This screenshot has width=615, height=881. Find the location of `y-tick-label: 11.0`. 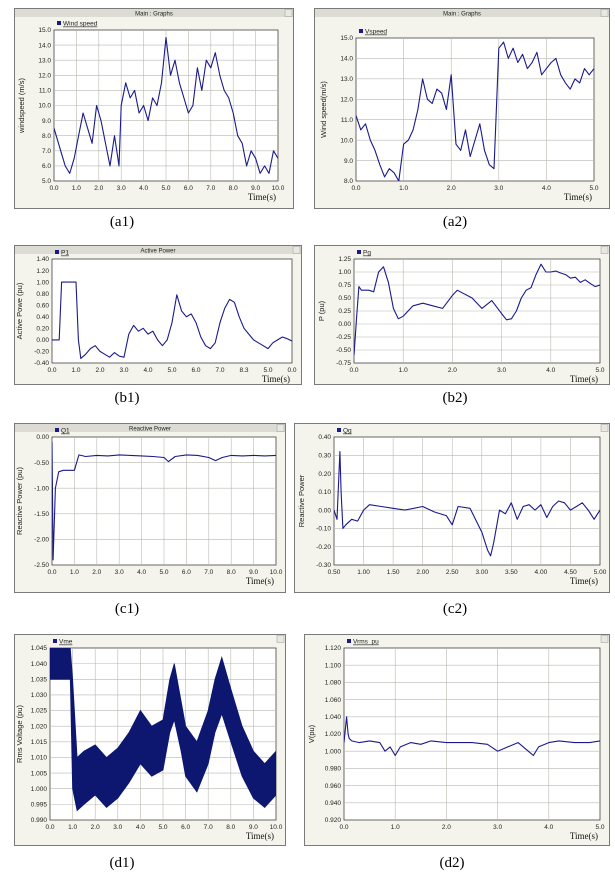

y-tick-label: 11.0 is located at coordinates (45, 91).